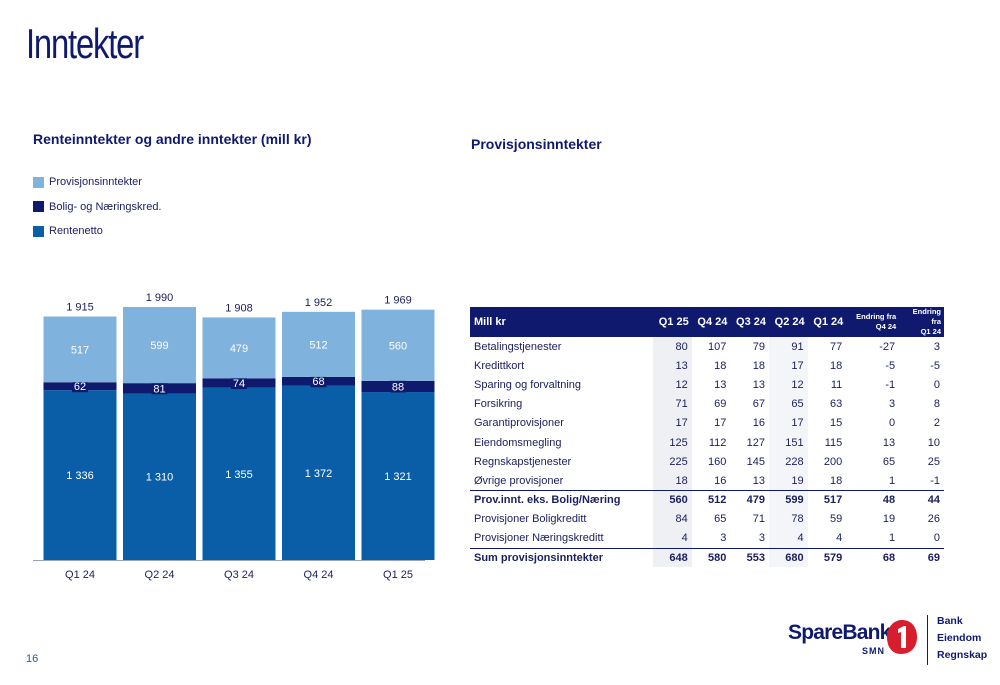  Describe the element at coordinates (836, 384) in the screenshot. I see `table-cell: 11` at that location.